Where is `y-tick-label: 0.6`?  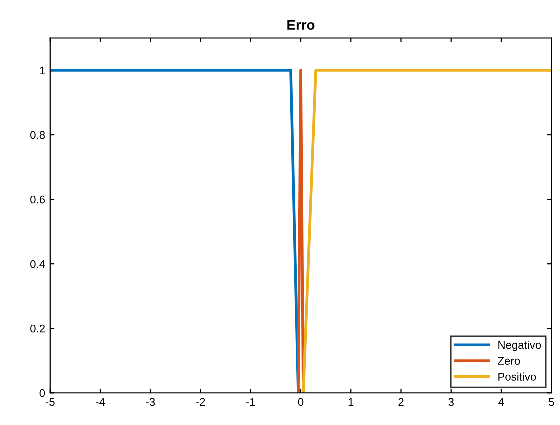
y-tick-label: 0.6 is located at coordinates (38, 200).